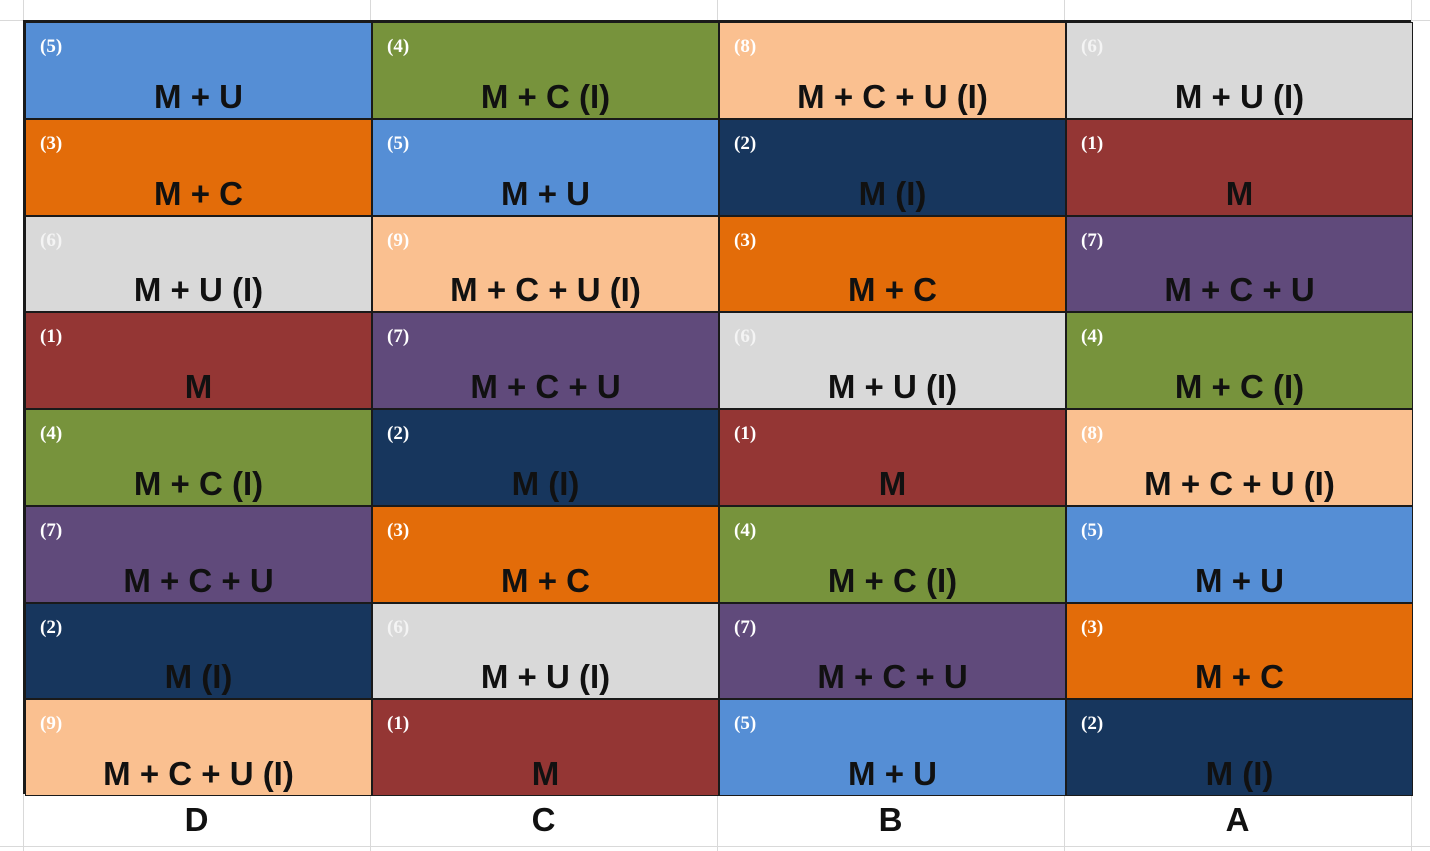  What do you see at coordinates (892, 167) in the screenshot?
I see `plot-cell-row2-b: (2) M (I)` at bounding box center [892, 167].